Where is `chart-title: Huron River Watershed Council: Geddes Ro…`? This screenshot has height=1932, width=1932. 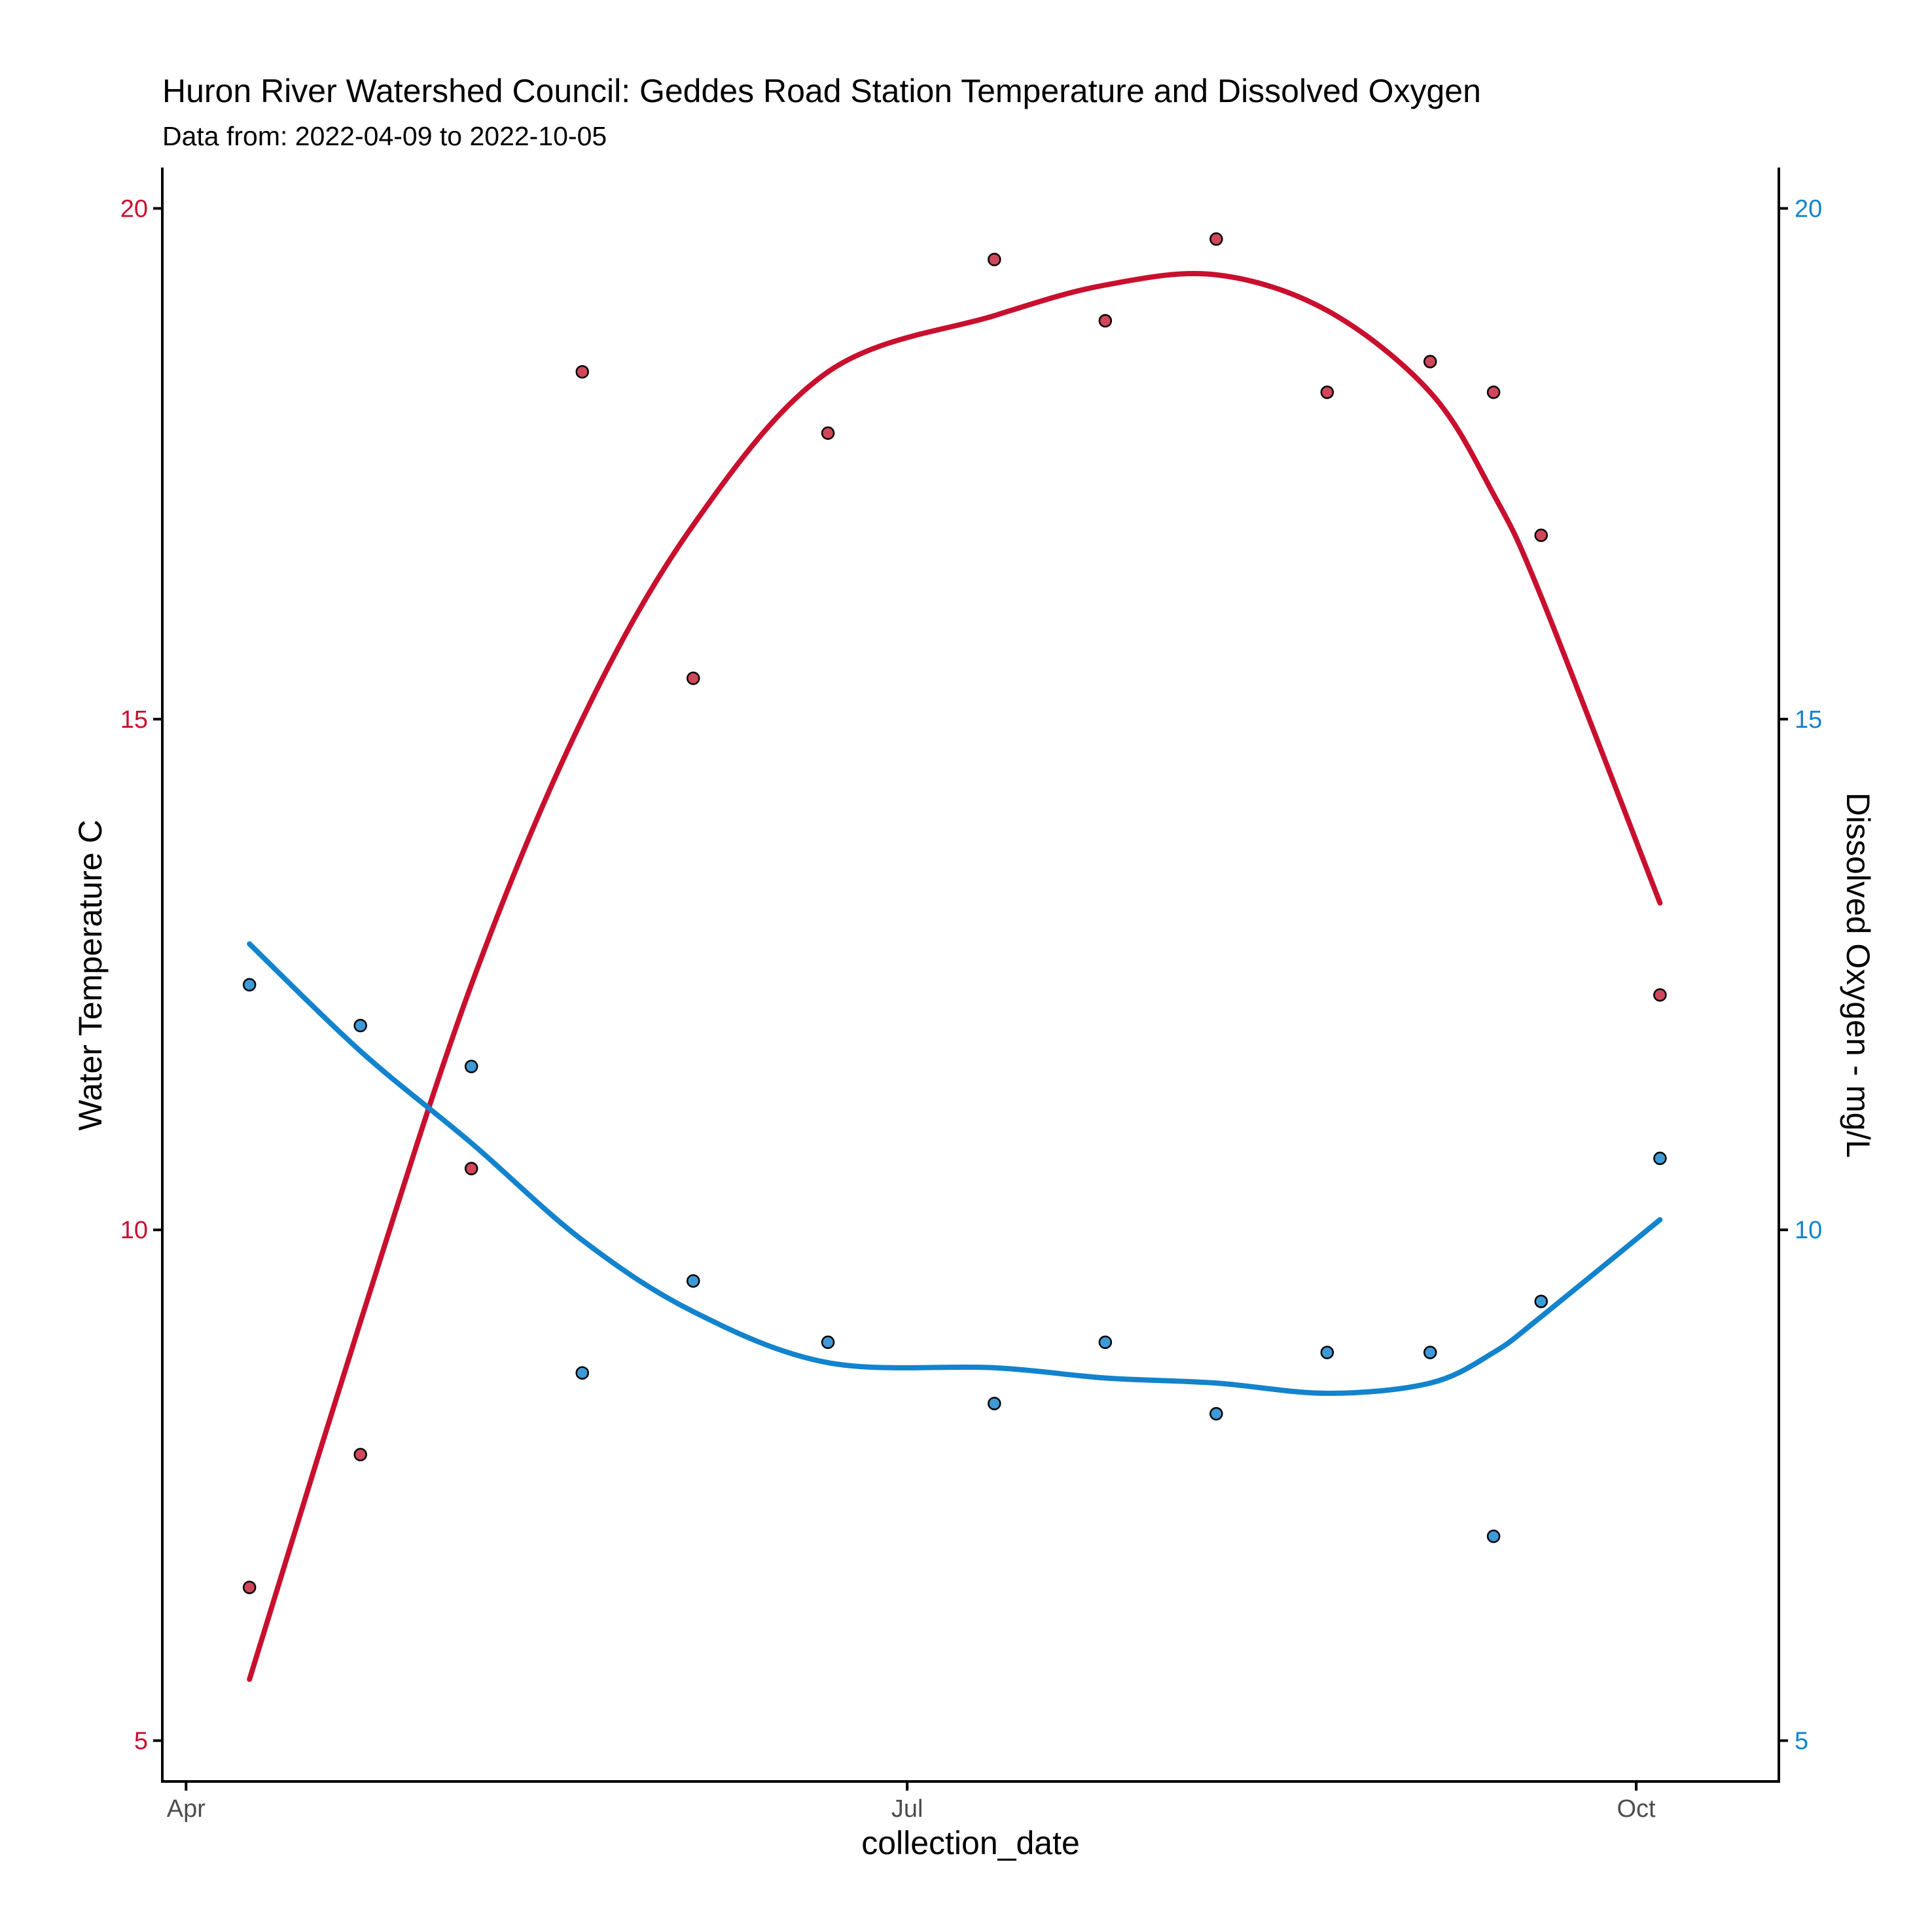
chart-title: Huron River Watershed Council: Geddes Ro… is located at coordinates (821, 91).